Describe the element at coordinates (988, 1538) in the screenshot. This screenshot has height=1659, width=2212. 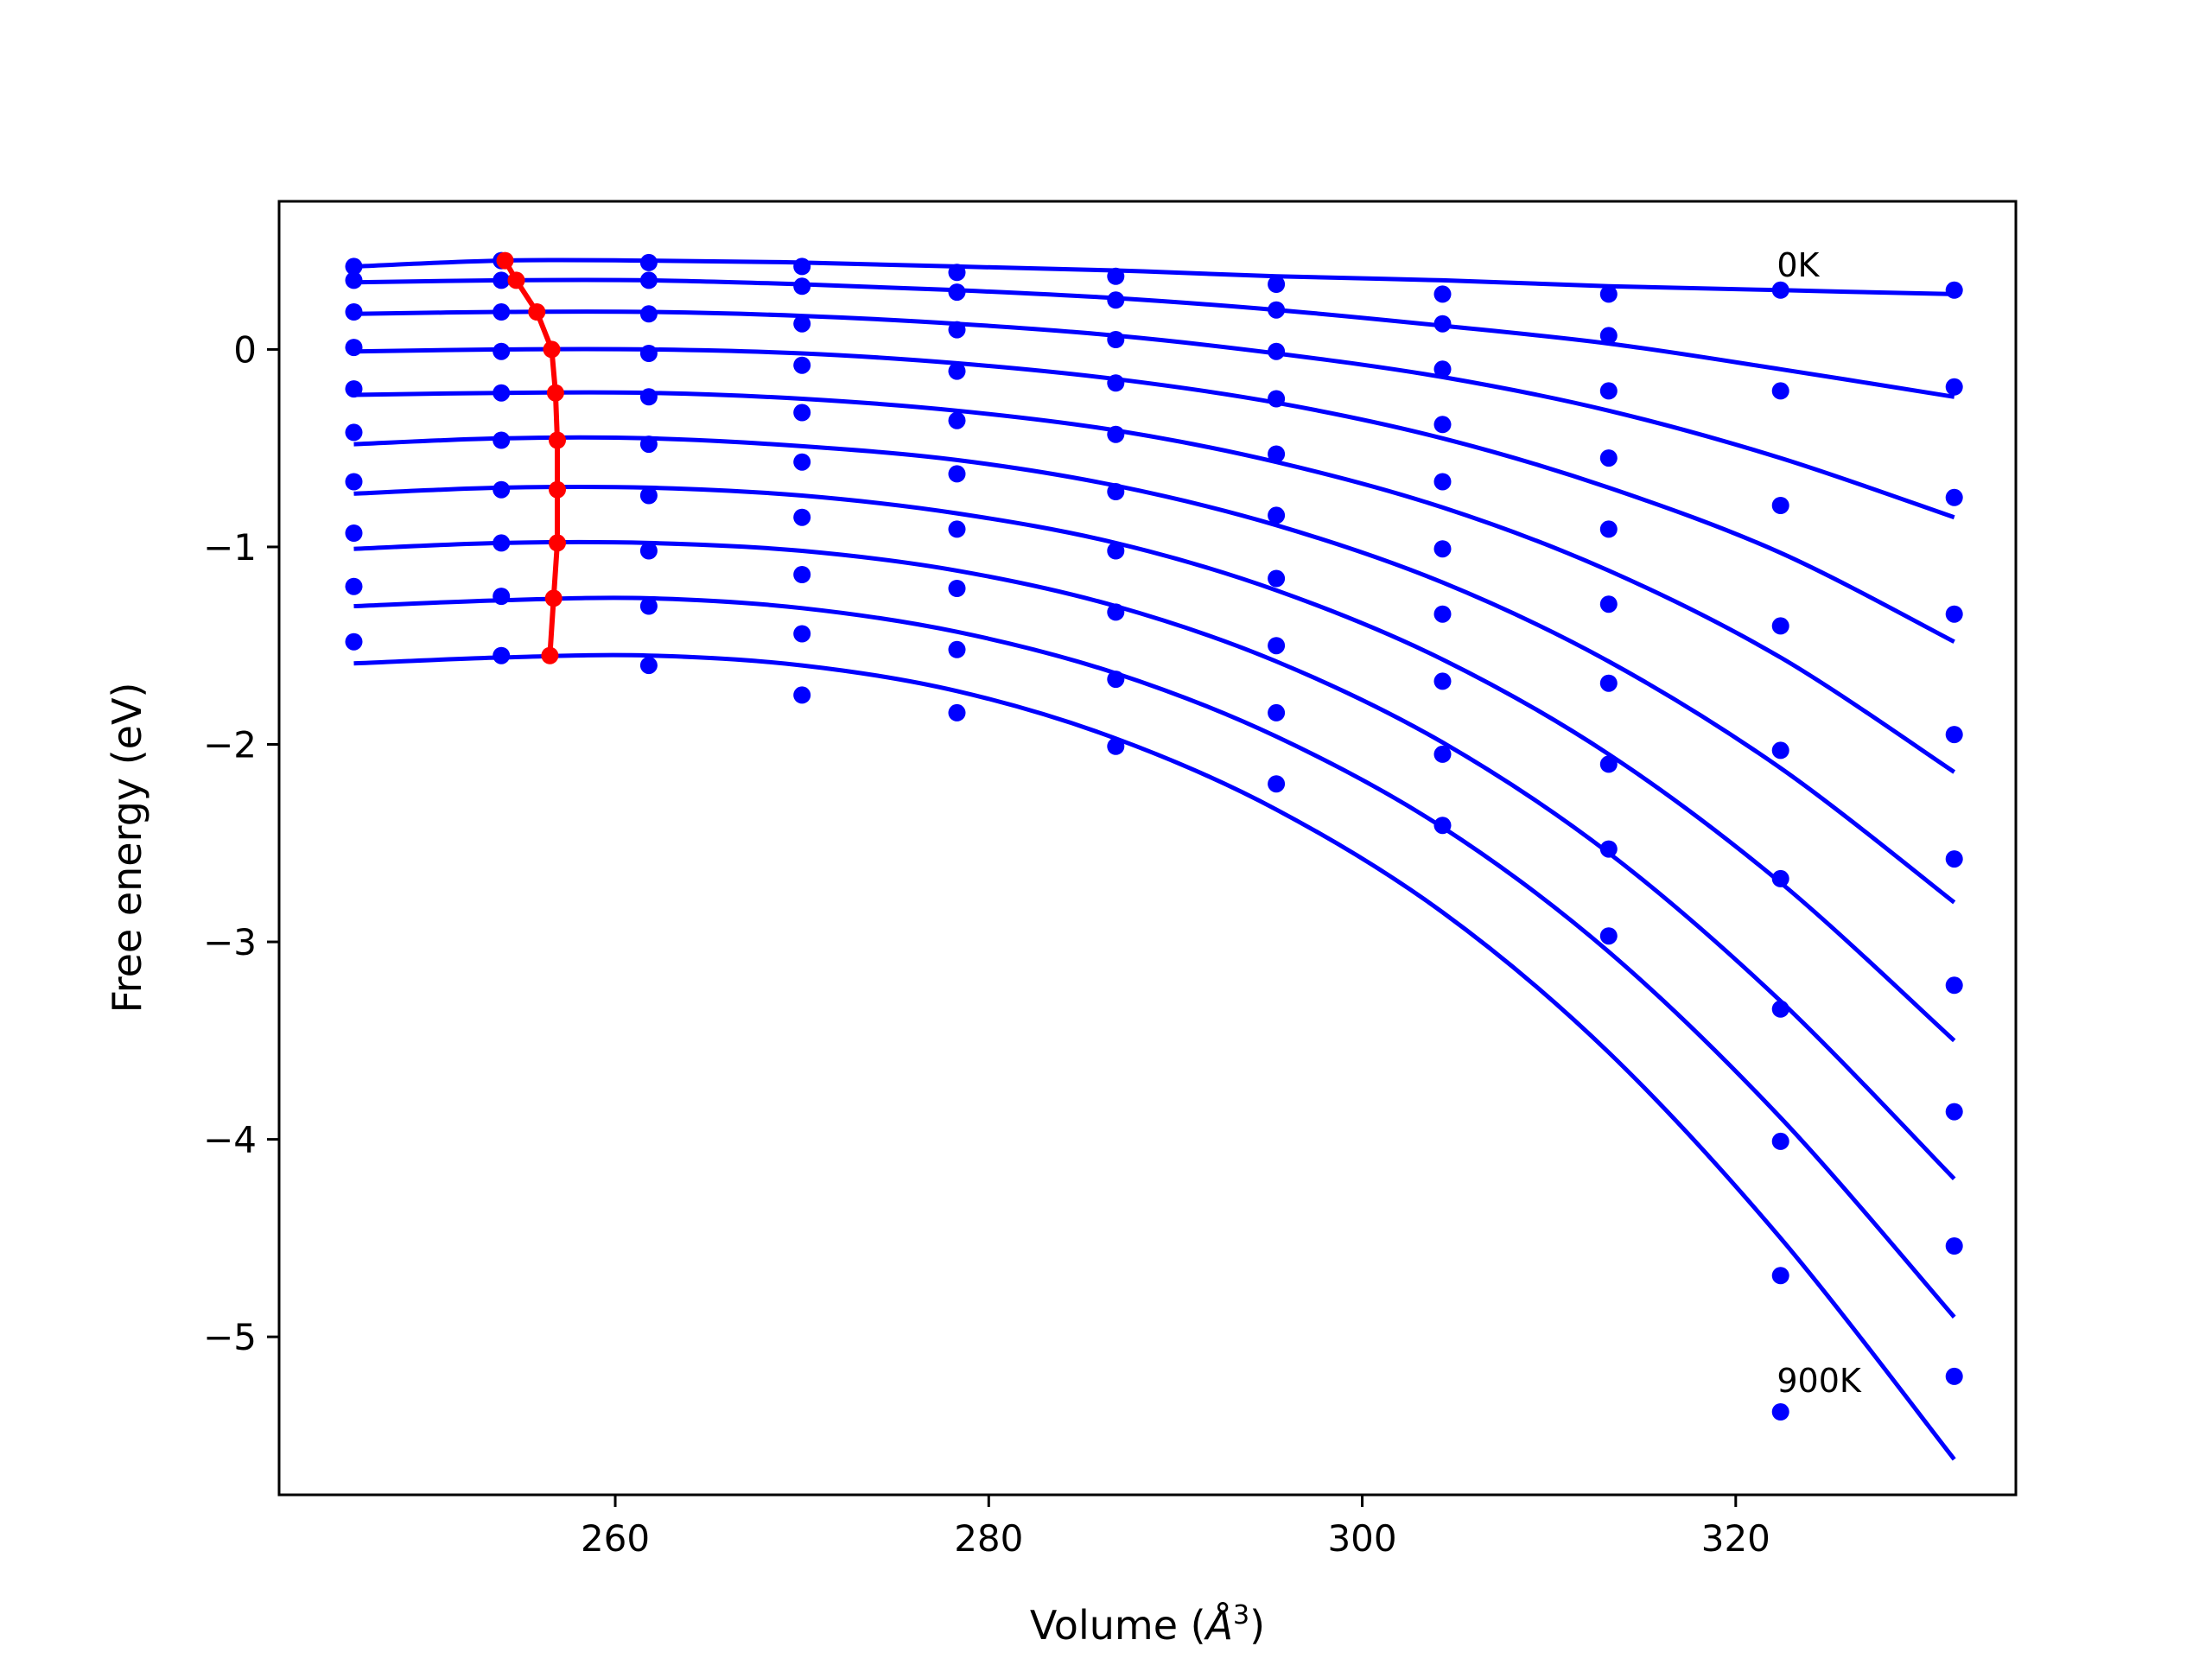
I see `x-tick-label: 280` at that location.